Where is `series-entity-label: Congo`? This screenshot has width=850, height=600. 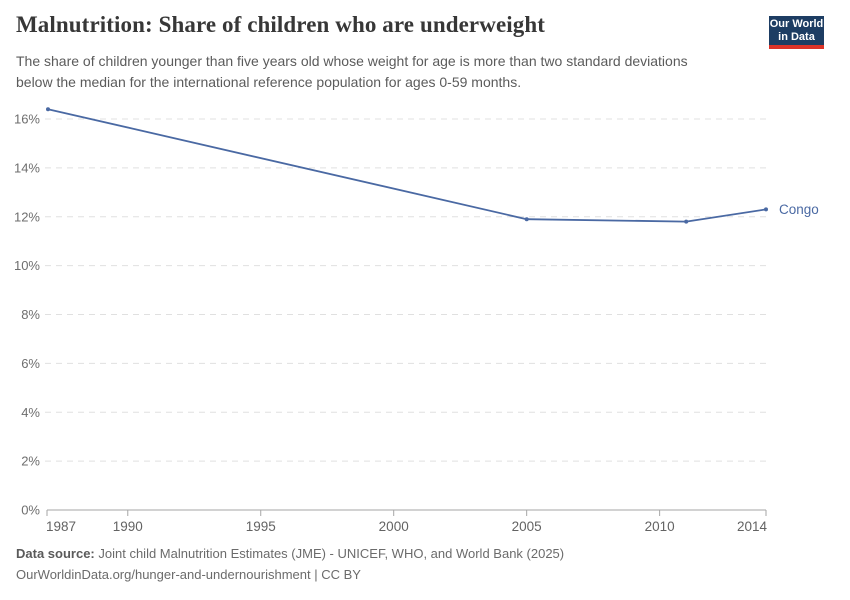
series-entity-label: Congo is located at coordinates (799, 209).